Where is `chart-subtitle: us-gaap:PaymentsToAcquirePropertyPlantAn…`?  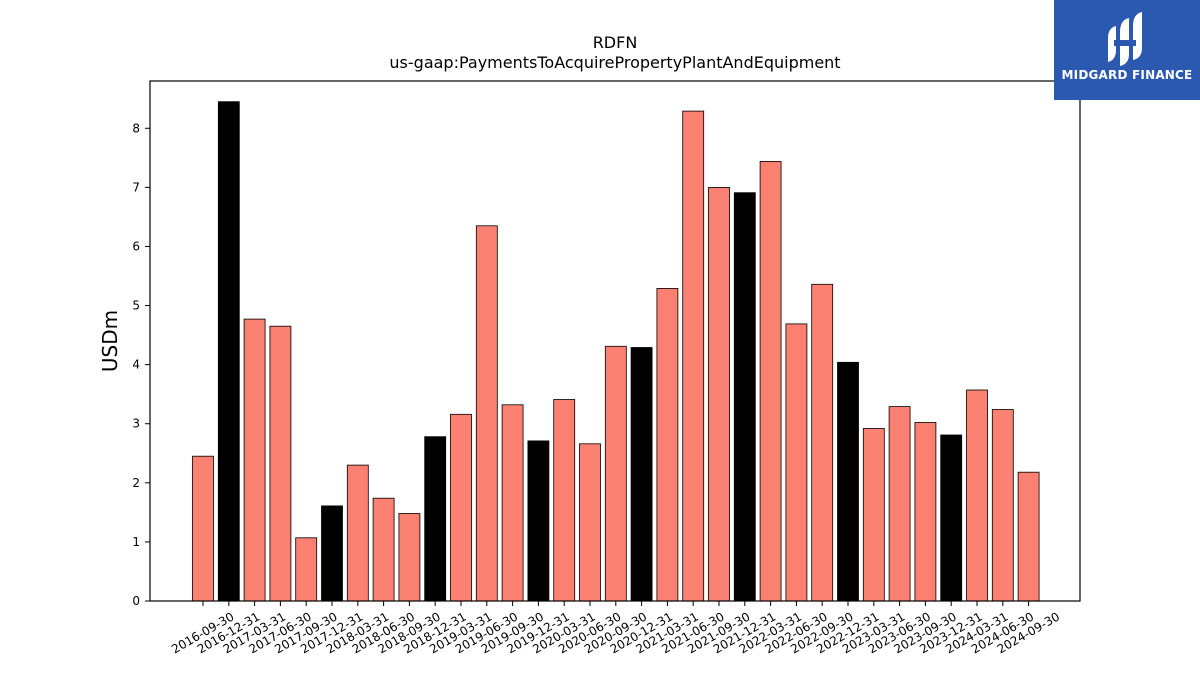 chart-subtitle: us-gaap:PaymentsToAcquirePropertyPlantAn… is located at coordinates (614, 62).